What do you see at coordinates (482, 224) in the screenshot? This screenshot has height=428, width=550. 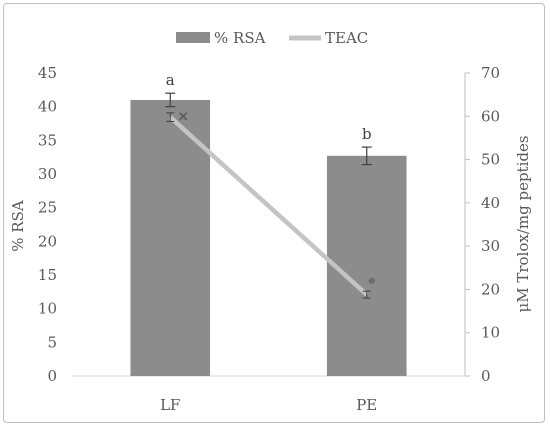 I see `y2-axis-ticks: 0 10 20 30 40 50 60 70` at bounding box center [482, 224].